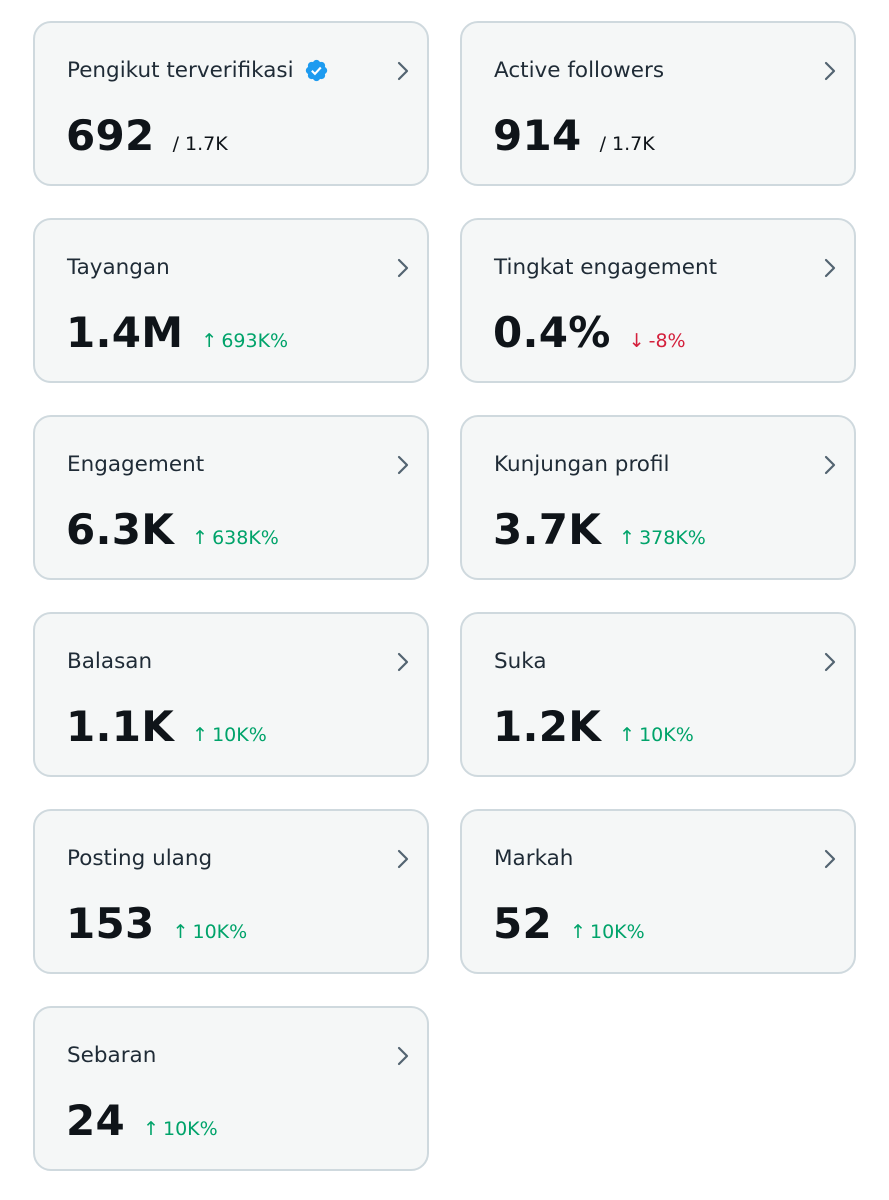 The width and height of the screenshot is (889, 1200). I want to click on metric-value-row: 1.1K ↑ 10K%, so click(166, 726).